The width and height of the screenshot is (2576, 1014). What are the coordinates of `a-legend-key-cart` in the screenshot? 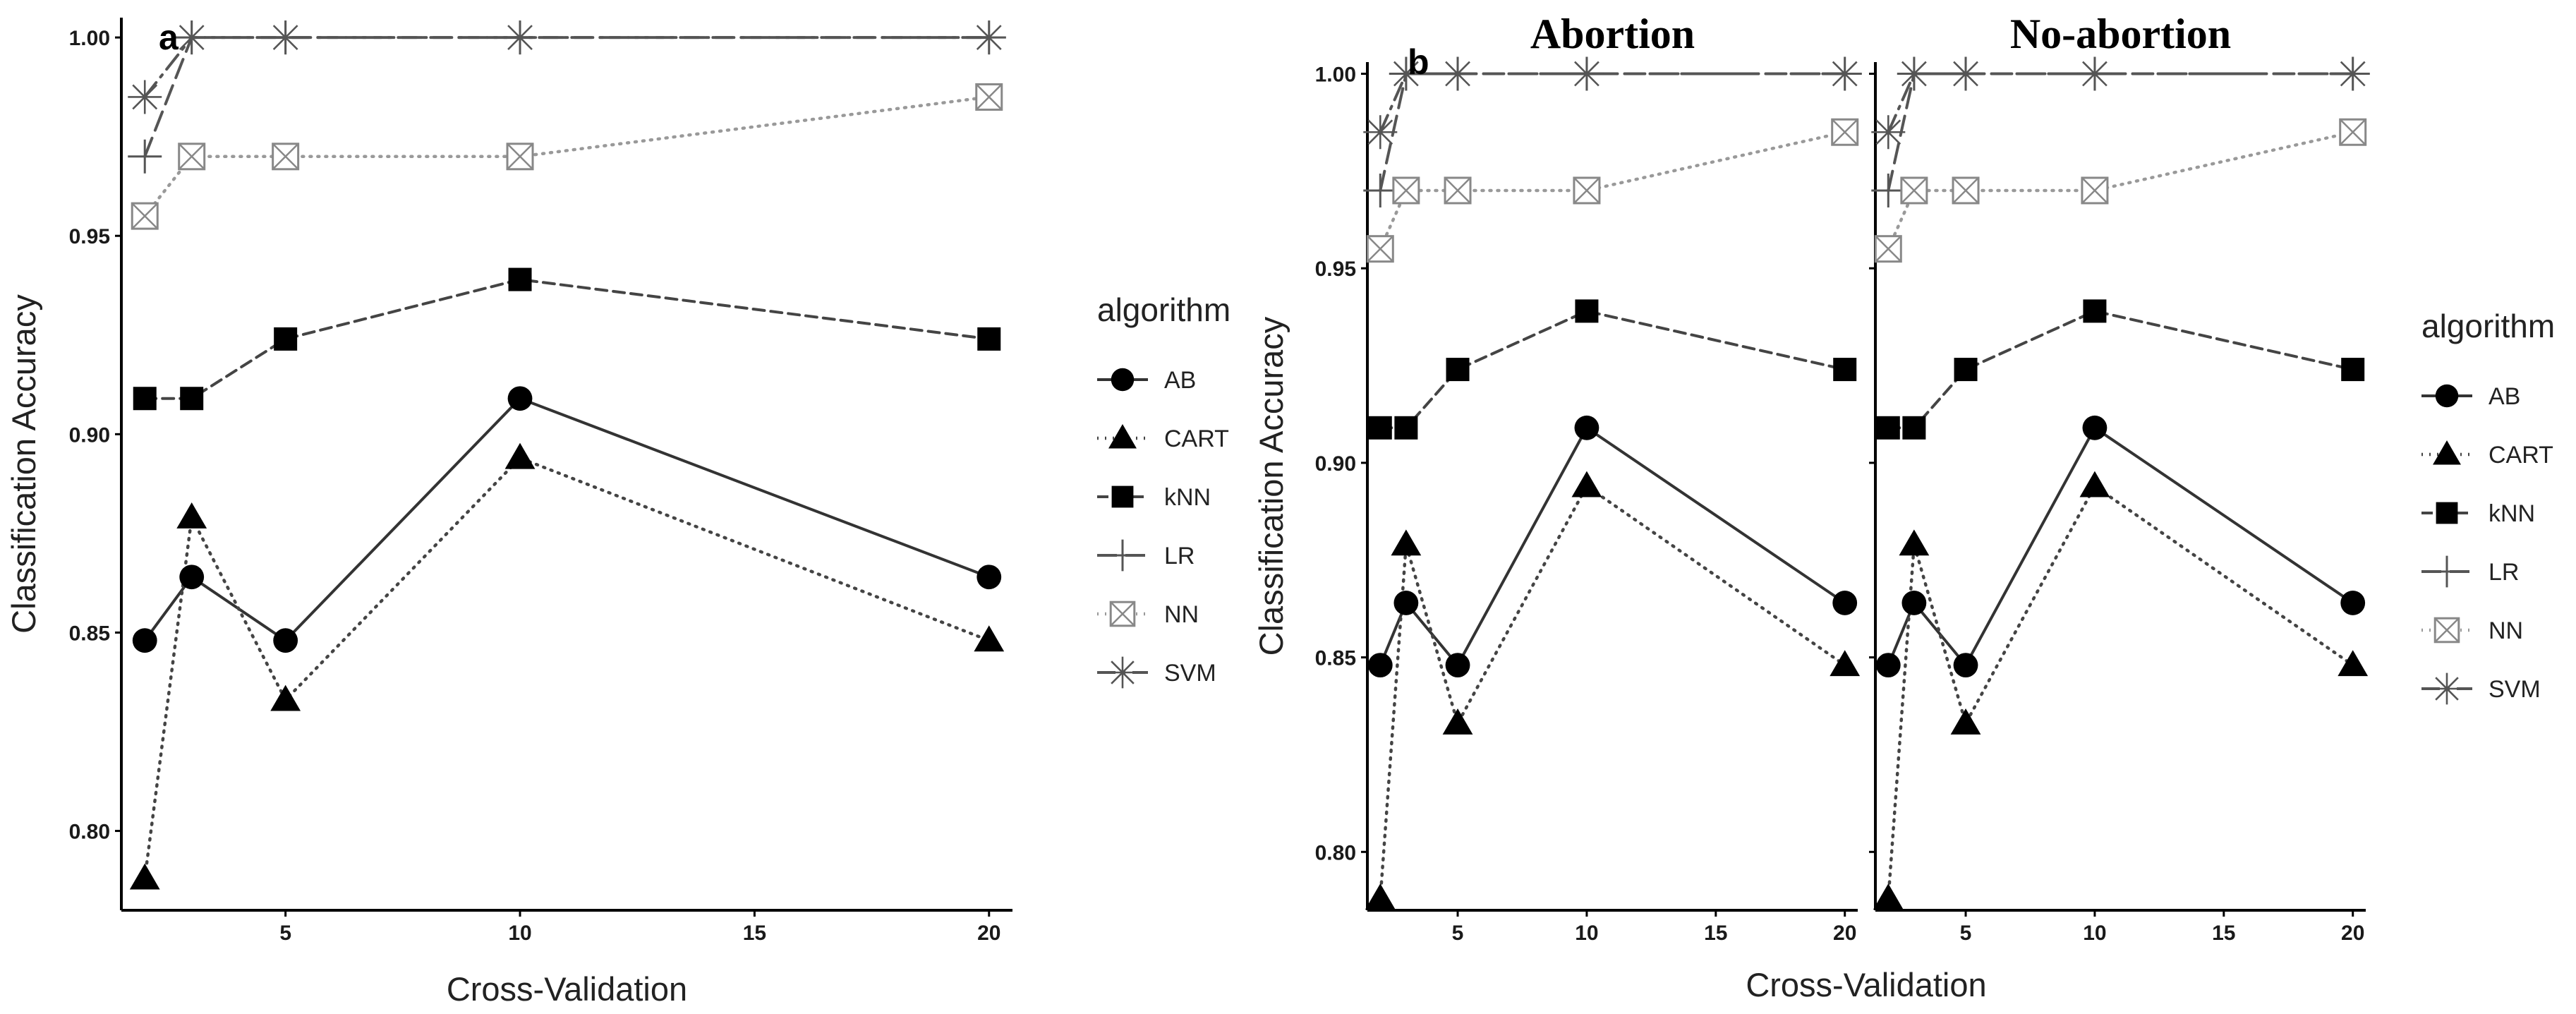 It's located at (1123, 436).